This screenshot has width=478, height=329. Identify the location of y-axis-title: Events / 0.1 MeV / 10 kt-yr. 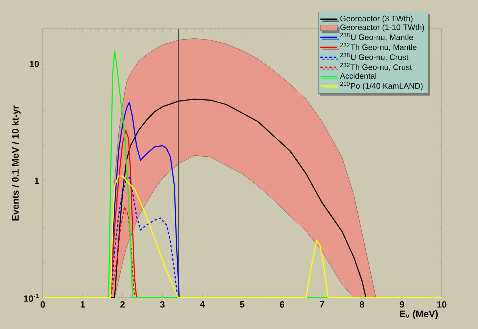
(16, 163).